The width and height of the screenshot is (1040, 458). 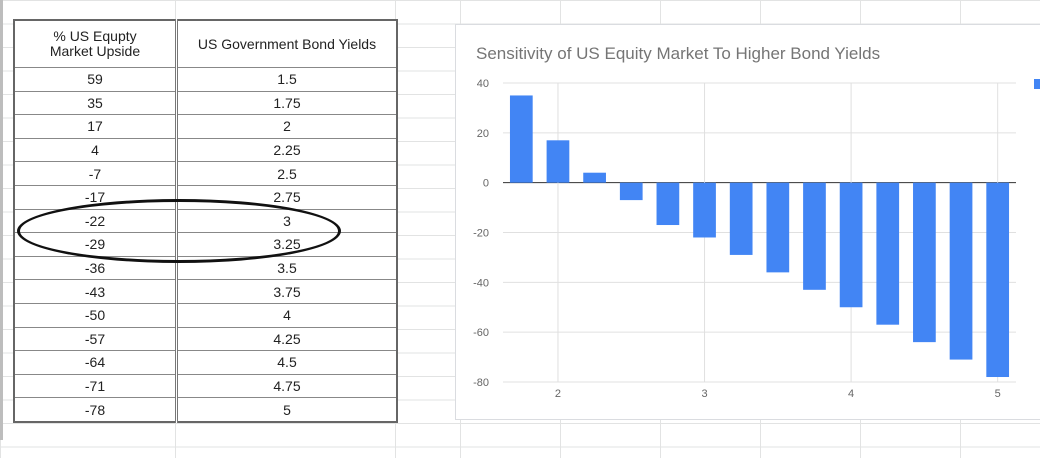 I want to click on cell-equity-upside: 59, so click(x=95, y=79).